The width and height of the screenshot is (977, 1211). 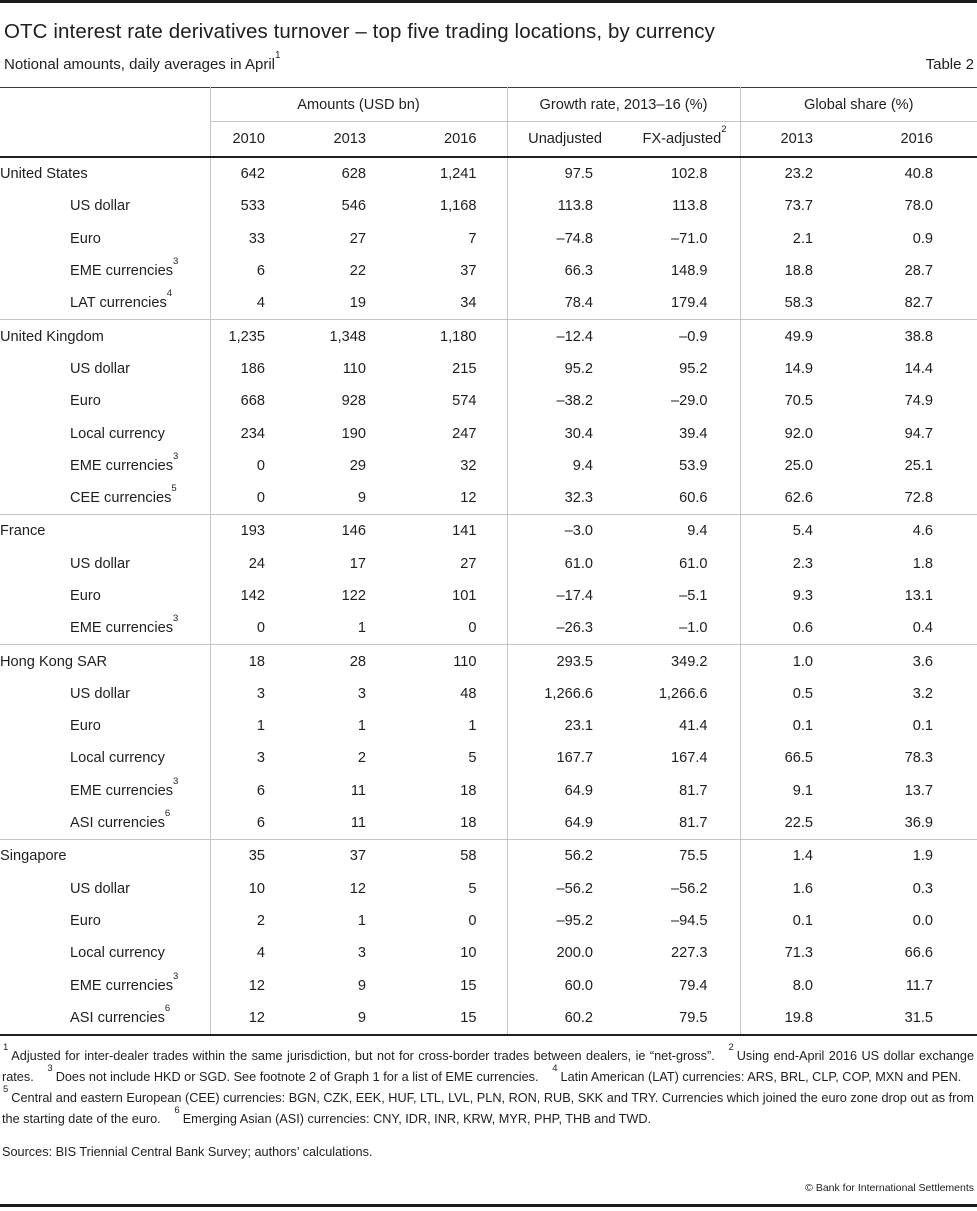 I want to click on value-cell: 1,168, so click(x=458, y=206).